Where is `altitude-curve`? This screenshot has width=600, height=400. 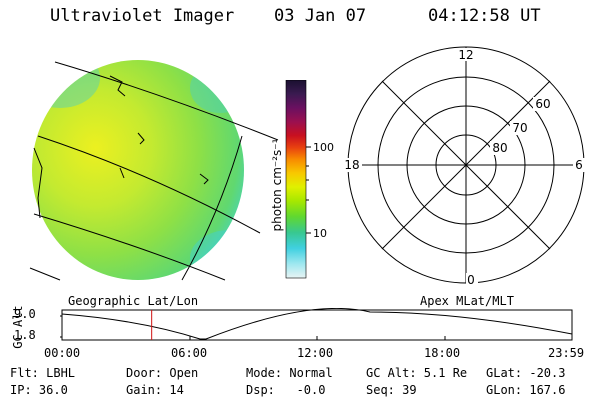 altitude-curve is located at coordinates (317, 324).